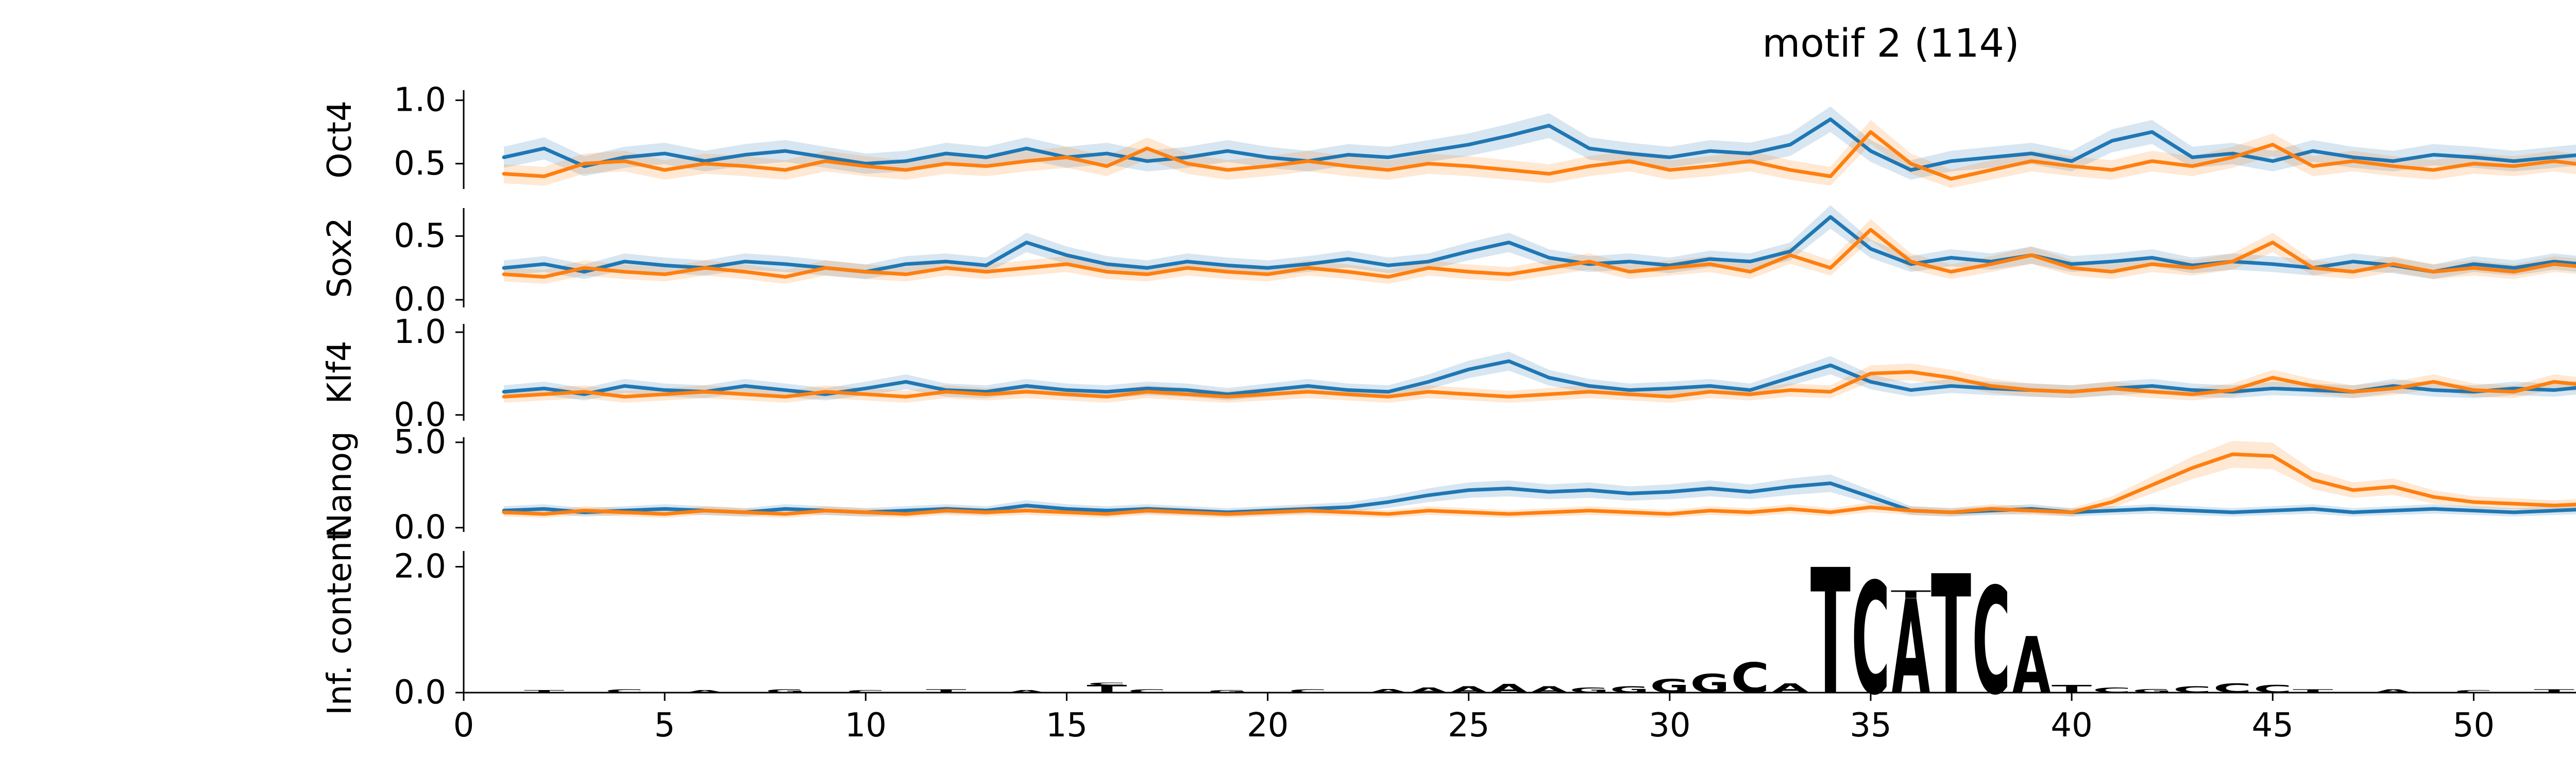 The image size is (2576, 775). What do you see at coordinates (340, 139) in the screenshot?
I see `y-axis-label-oct4: Oct4` at bounding box center [340, 139].